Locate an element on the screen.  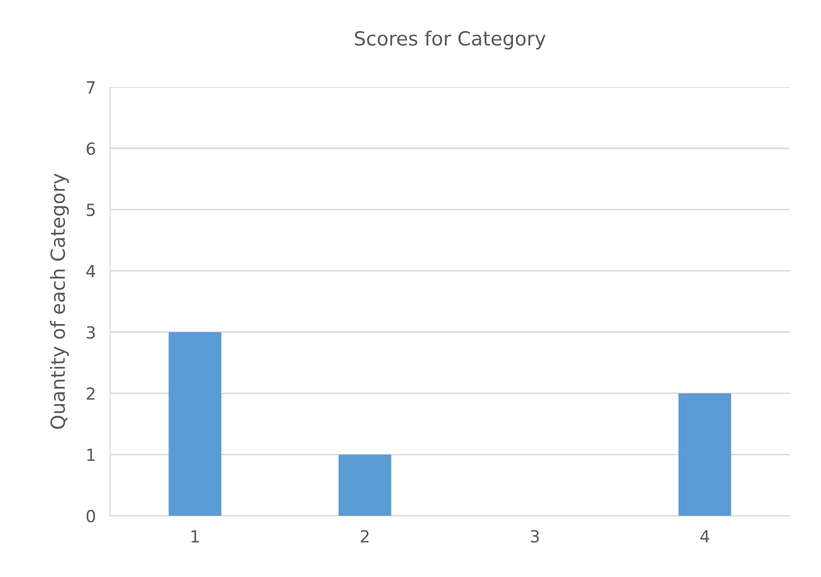
y-tick-label: 2 is located at coordinates (90, 393).